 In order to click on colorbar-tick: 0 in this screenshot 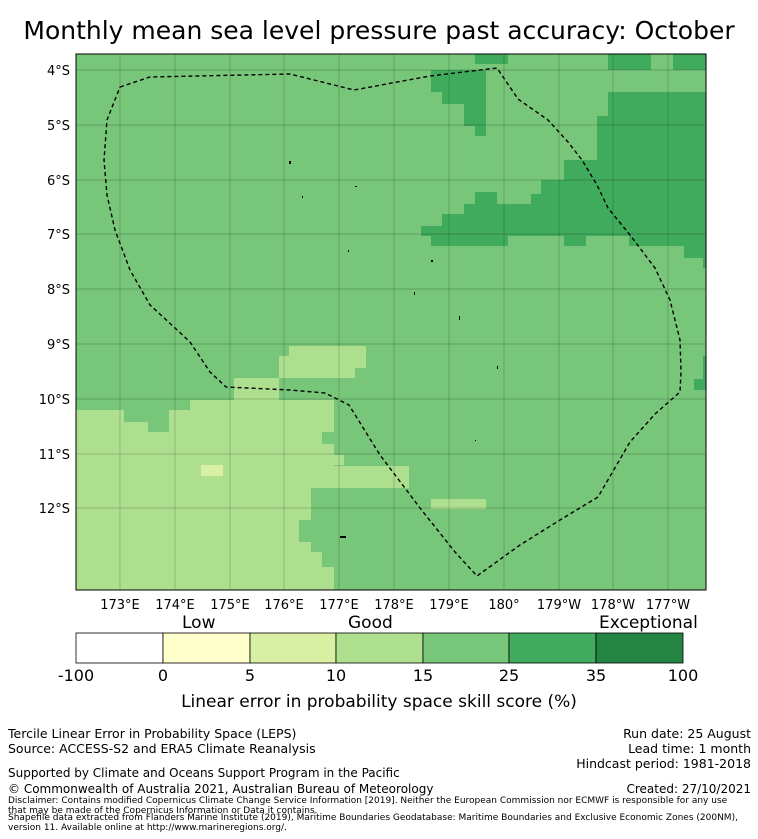, I will do `click(163, 675)`.